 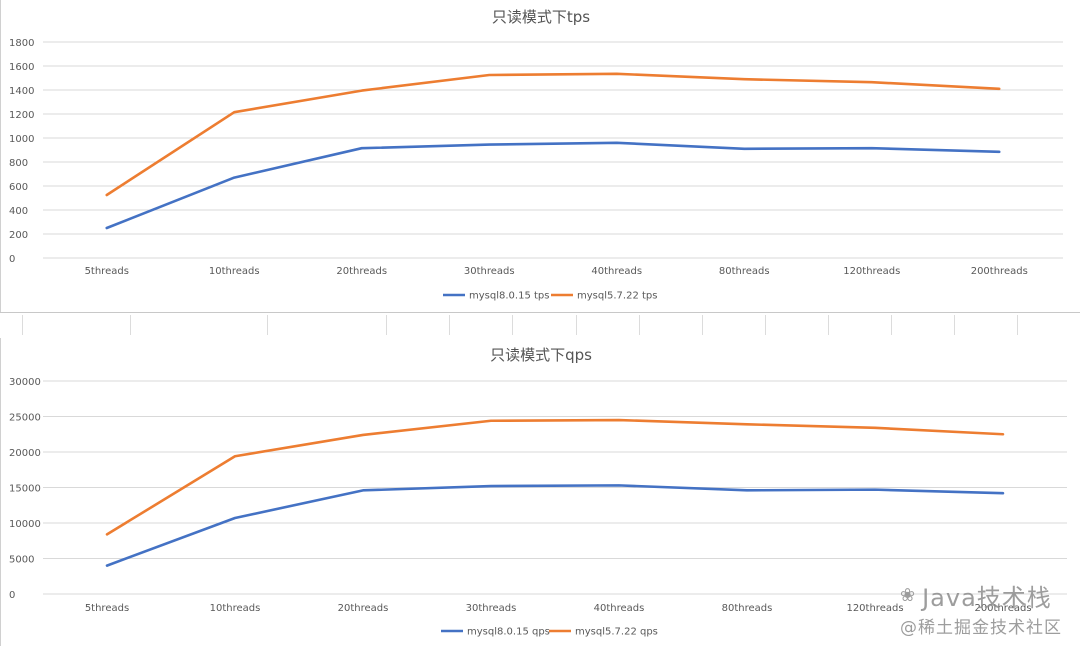 What do you see at coordinates (18, 211) in the screenshot?
I see `y-tick-label: 400` at bounding box center [18, 211].